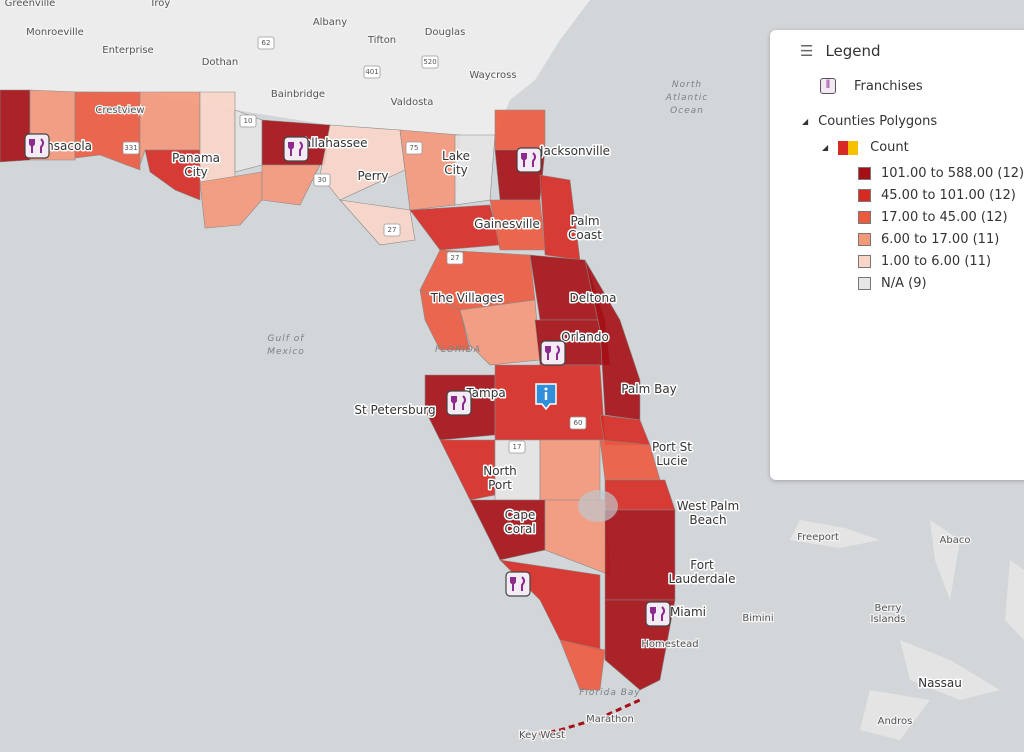 This screenshot has width=1024, height=752. What do you see at coordinates (546, 389) in the screenshot?
I see `pin-dot` at bounding box center [546, 389].